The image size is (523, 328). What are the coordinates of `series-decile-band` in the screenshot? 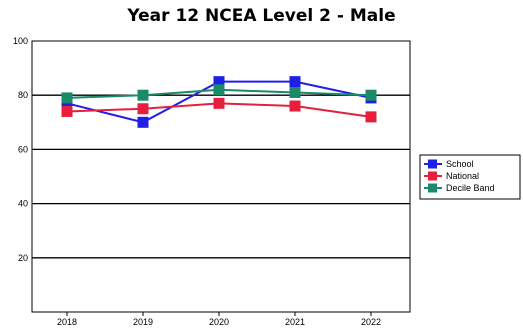 It's located at (219, 94).